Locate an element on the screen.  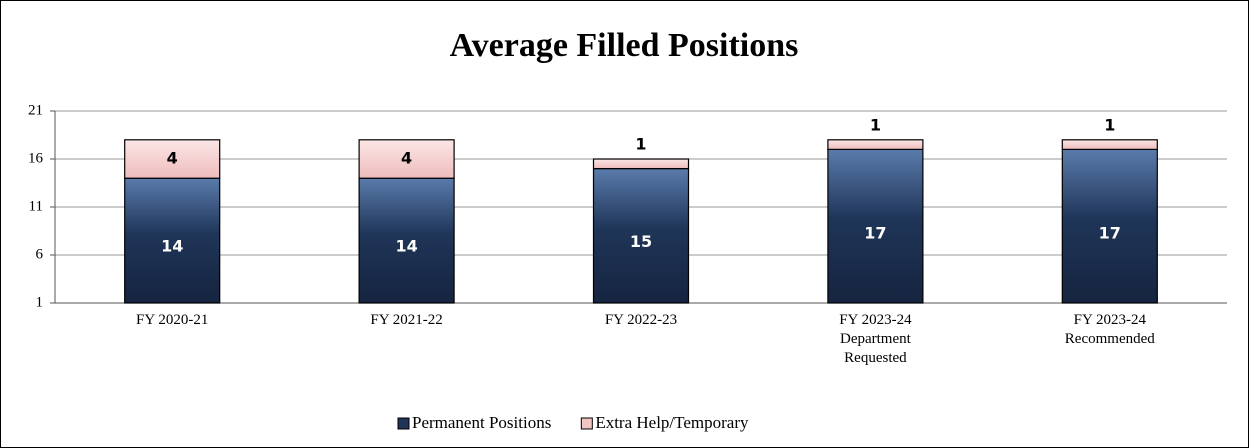
y-tick-label: 16 is located at coordinates (36, 158).